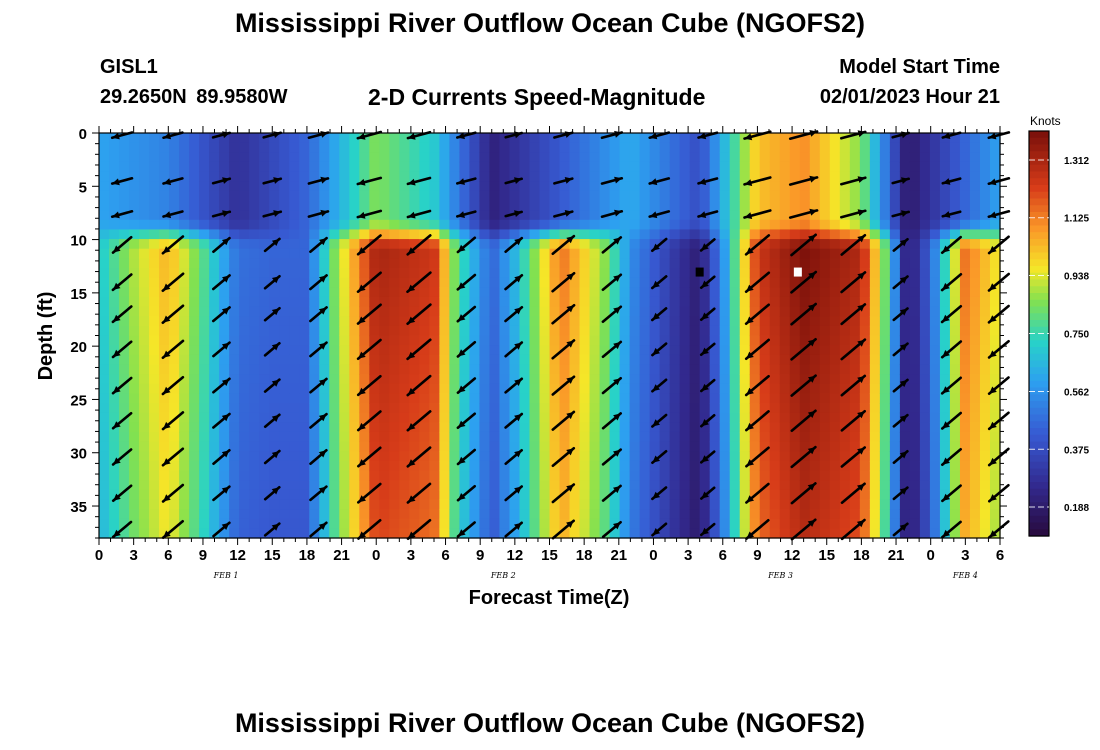 The image size is (1100, 750). Describe the element at coordinates (78, 294) in the screenshot. I see `y-tick-label: 15` at that location.